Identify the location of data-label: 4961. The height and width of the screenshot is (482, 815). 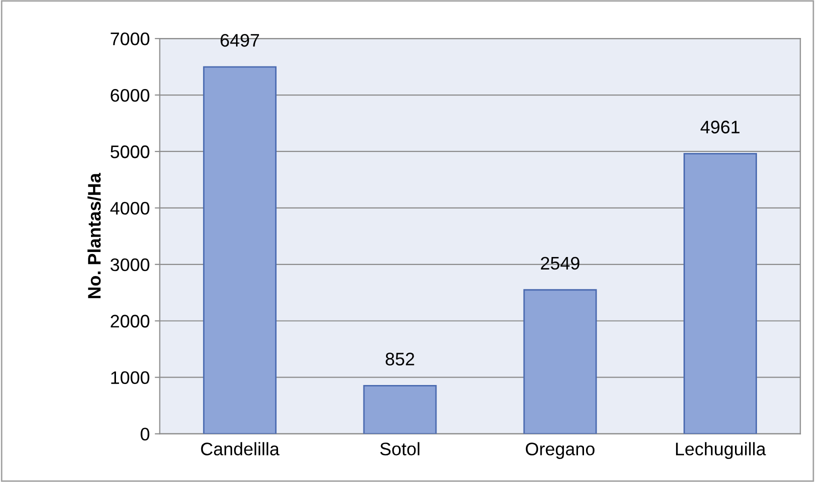
(720, 127).